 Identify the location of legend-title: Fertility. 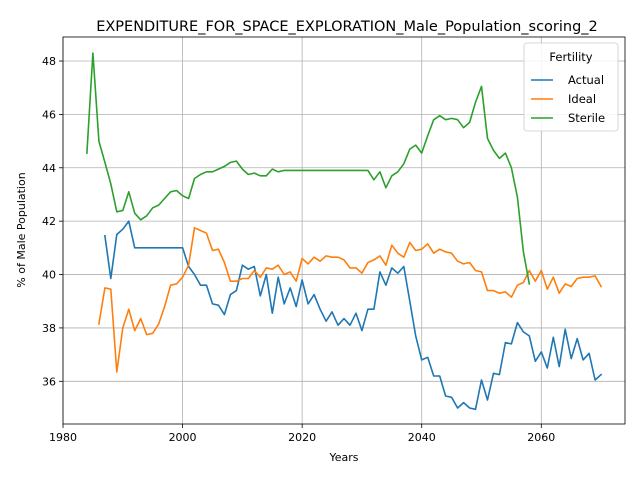
(570, 57).